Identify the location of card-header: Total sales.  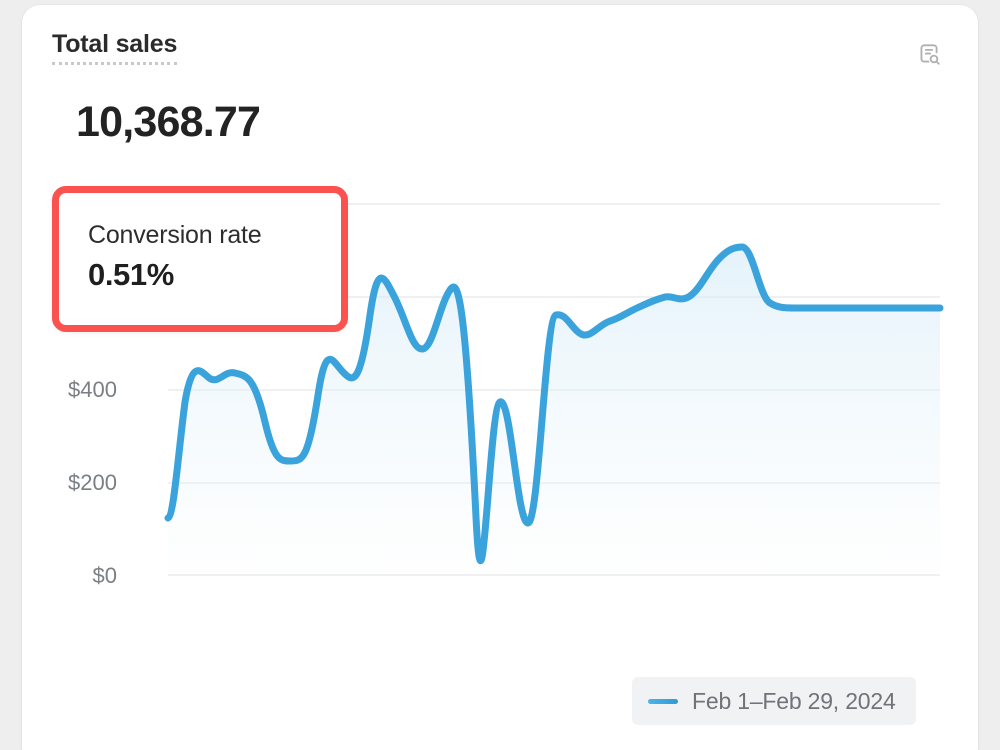
(501, 52).